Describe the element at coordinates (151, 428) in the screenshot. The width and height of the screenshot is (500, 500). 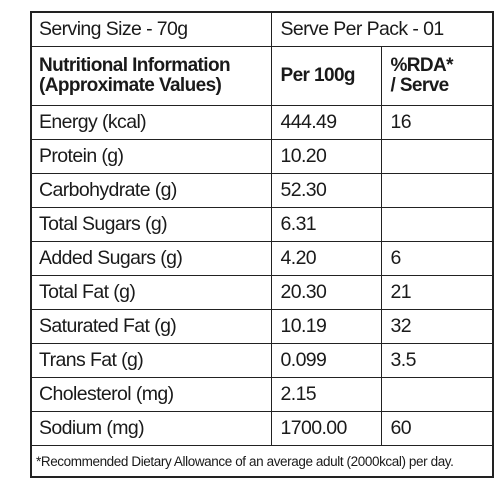
I see `nutrient-name: Sodium (mg)` at that location.